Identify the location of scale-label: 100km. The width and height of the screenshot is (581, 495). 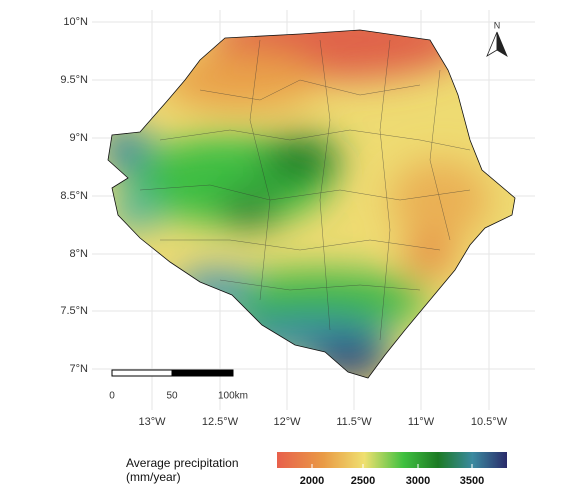
(233, 396).